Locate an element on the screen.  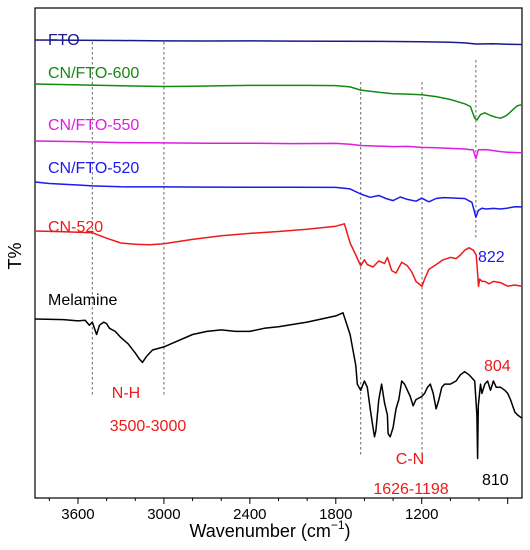
annotation-cn-range: 1626-1198 is located at coordinates (410, 489).